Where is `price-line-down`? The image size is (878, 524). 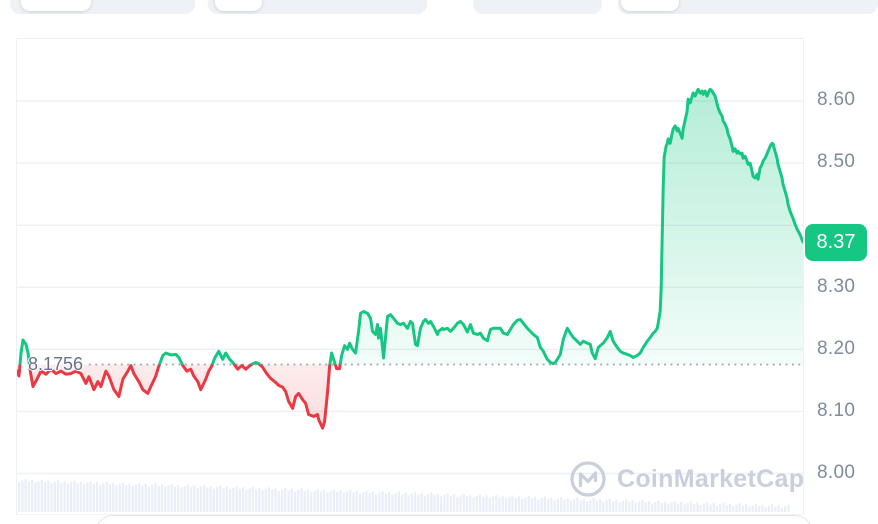 price-line-down is located at coordinates (286, 397).